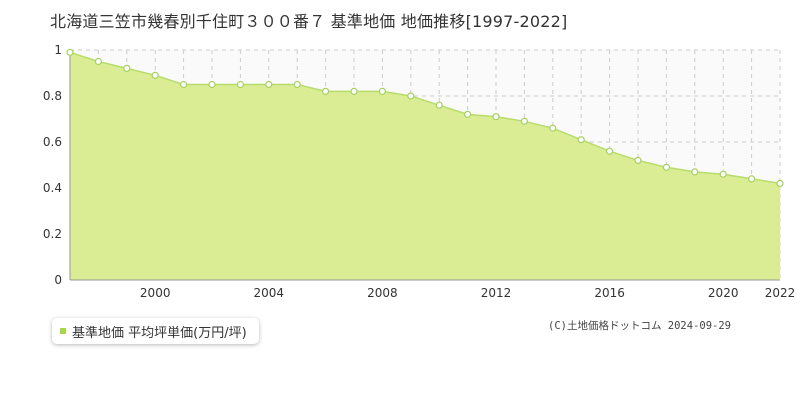 This screenshot has width=800, height=400. What do you see at coordinates (155, 293) in the screenshot?
I see `x-tick-label: 2000` at bounding box center [155, 293].